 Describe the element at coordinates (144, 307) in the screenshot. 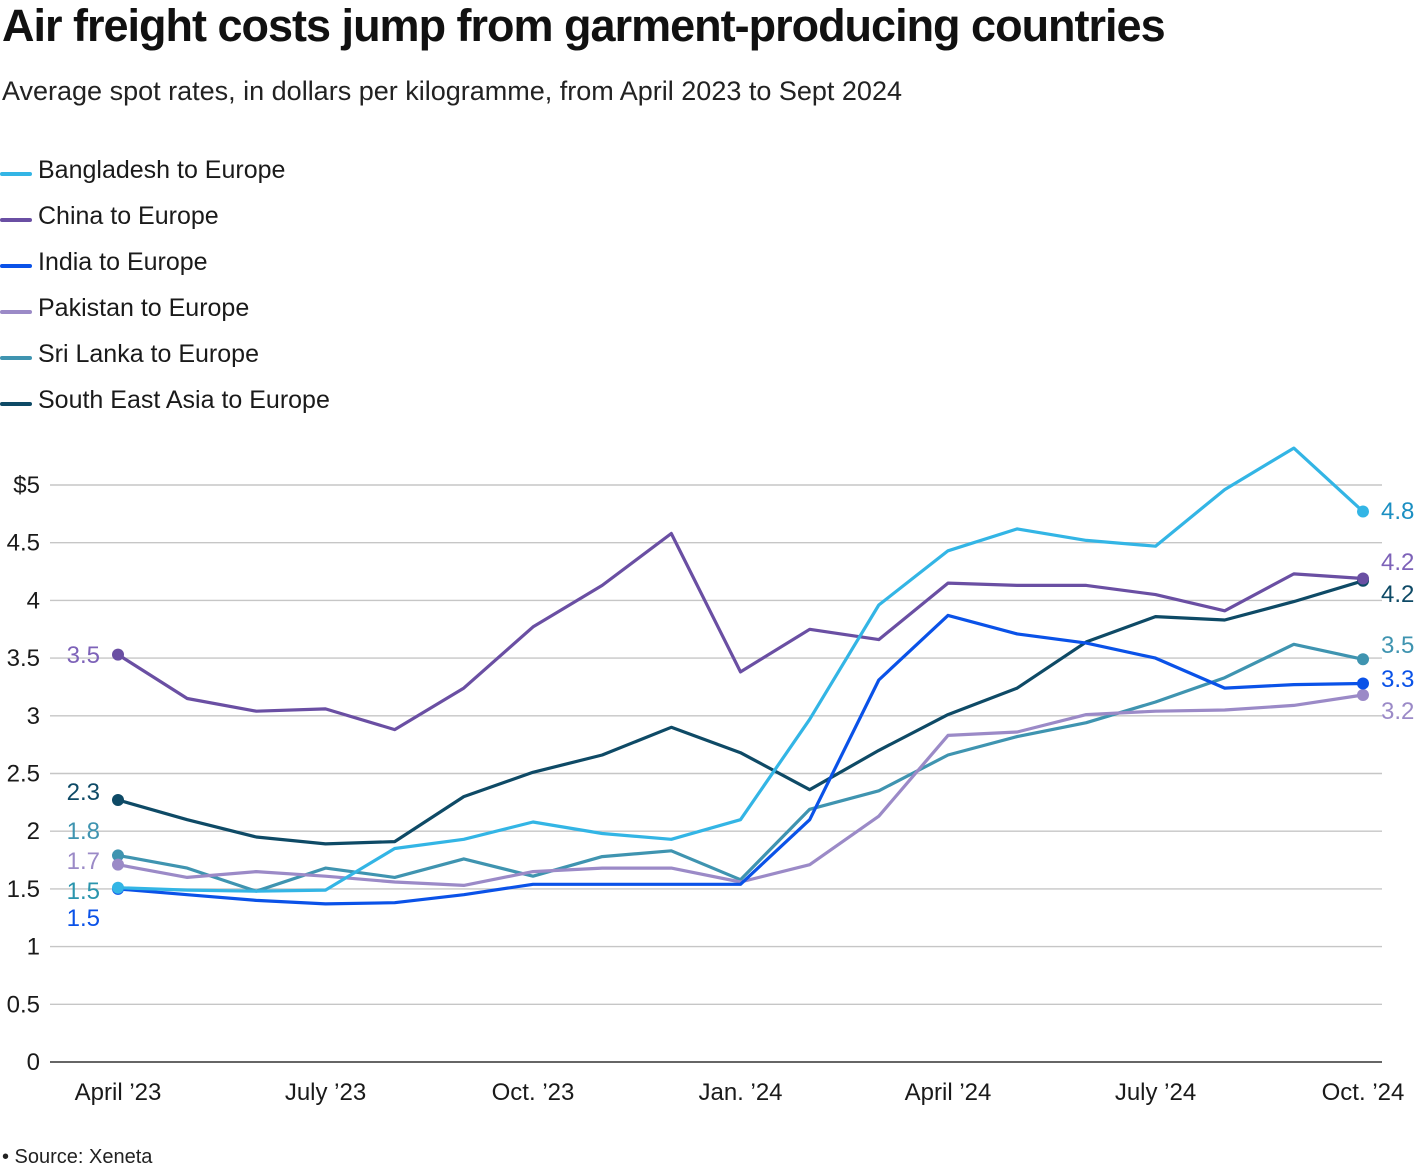

I see `legend-label: Pakistan to Europe` at that location.